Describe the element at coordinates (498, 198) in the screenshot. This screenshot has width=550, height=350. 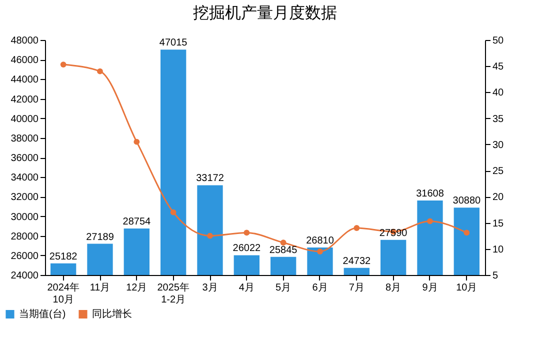
I see `y2-tick-label: 20` at that location.